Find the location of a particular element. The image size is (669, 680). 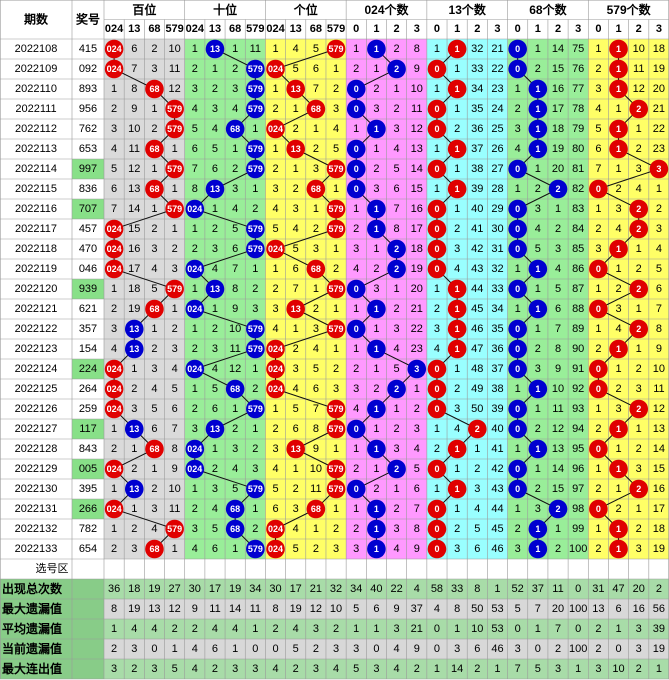

stat-value: 1 is located at coordinates (175, 649).